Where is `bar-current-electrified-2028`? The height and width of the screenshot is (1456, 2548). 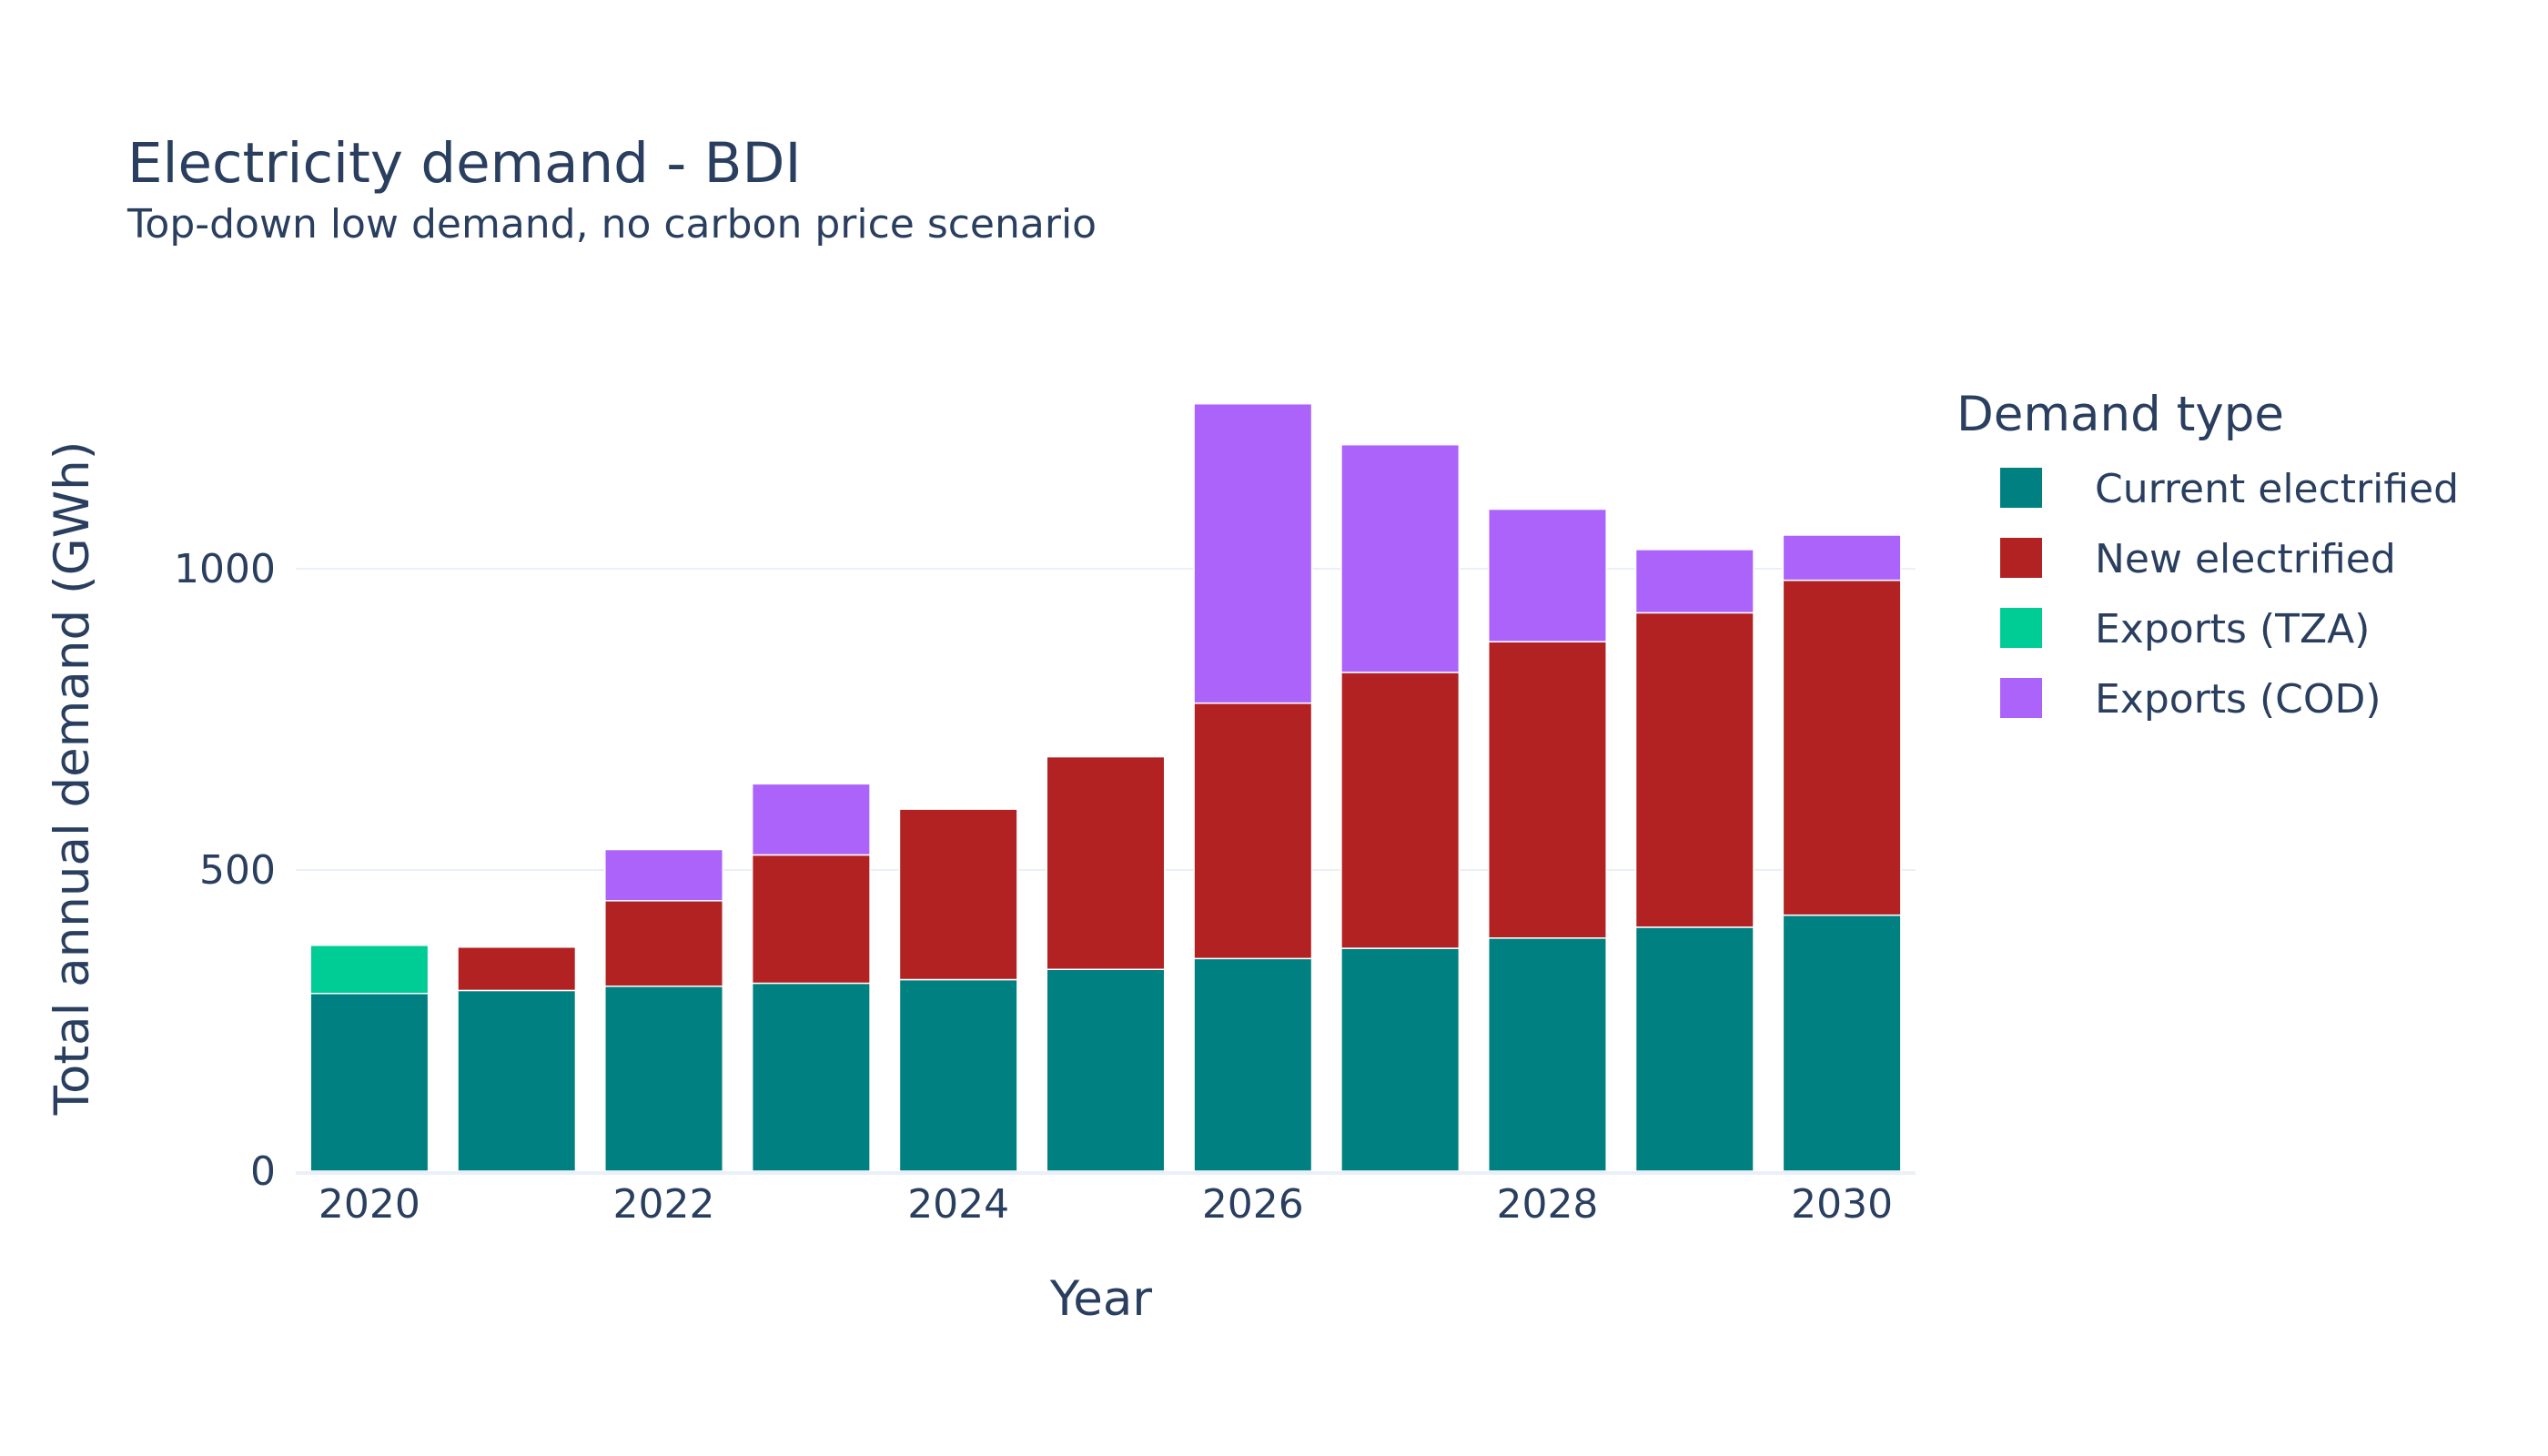 bar-current-electrified-2028 is located at coordinates (1547, 1054).